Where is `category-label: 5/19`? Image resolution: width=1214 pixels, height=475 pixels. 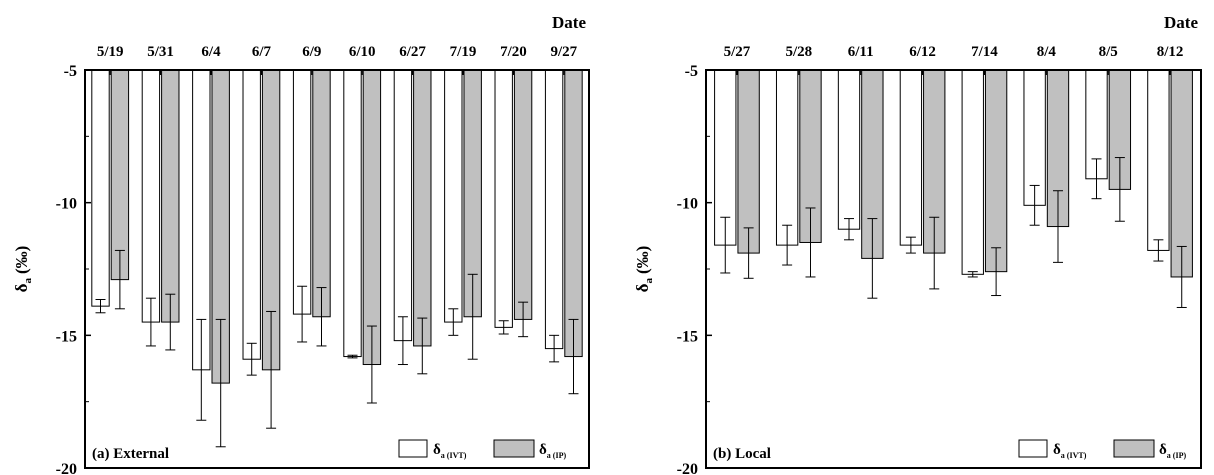
category-label: 5/19 is located at coordinates (110, 52).